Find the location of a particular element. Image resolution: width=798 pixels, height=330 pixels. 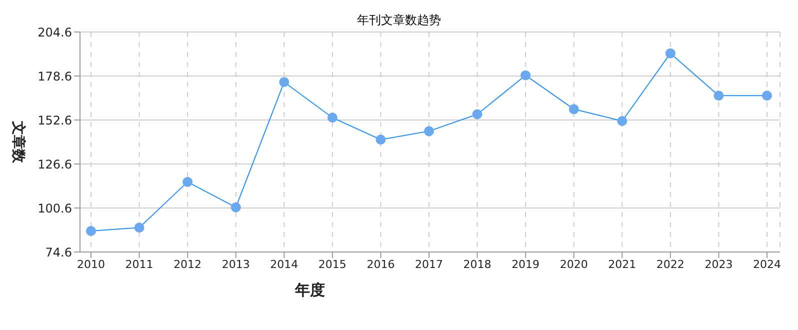

y-tick-label: 126.6 is located at coordinates (55, 164).